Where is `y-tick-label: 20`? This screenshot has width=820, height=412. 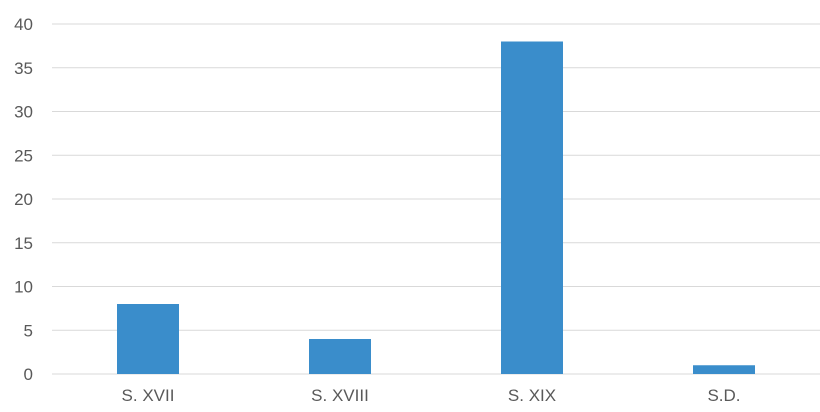 y-tick-label: 20 is located at coordinates (23, 199).